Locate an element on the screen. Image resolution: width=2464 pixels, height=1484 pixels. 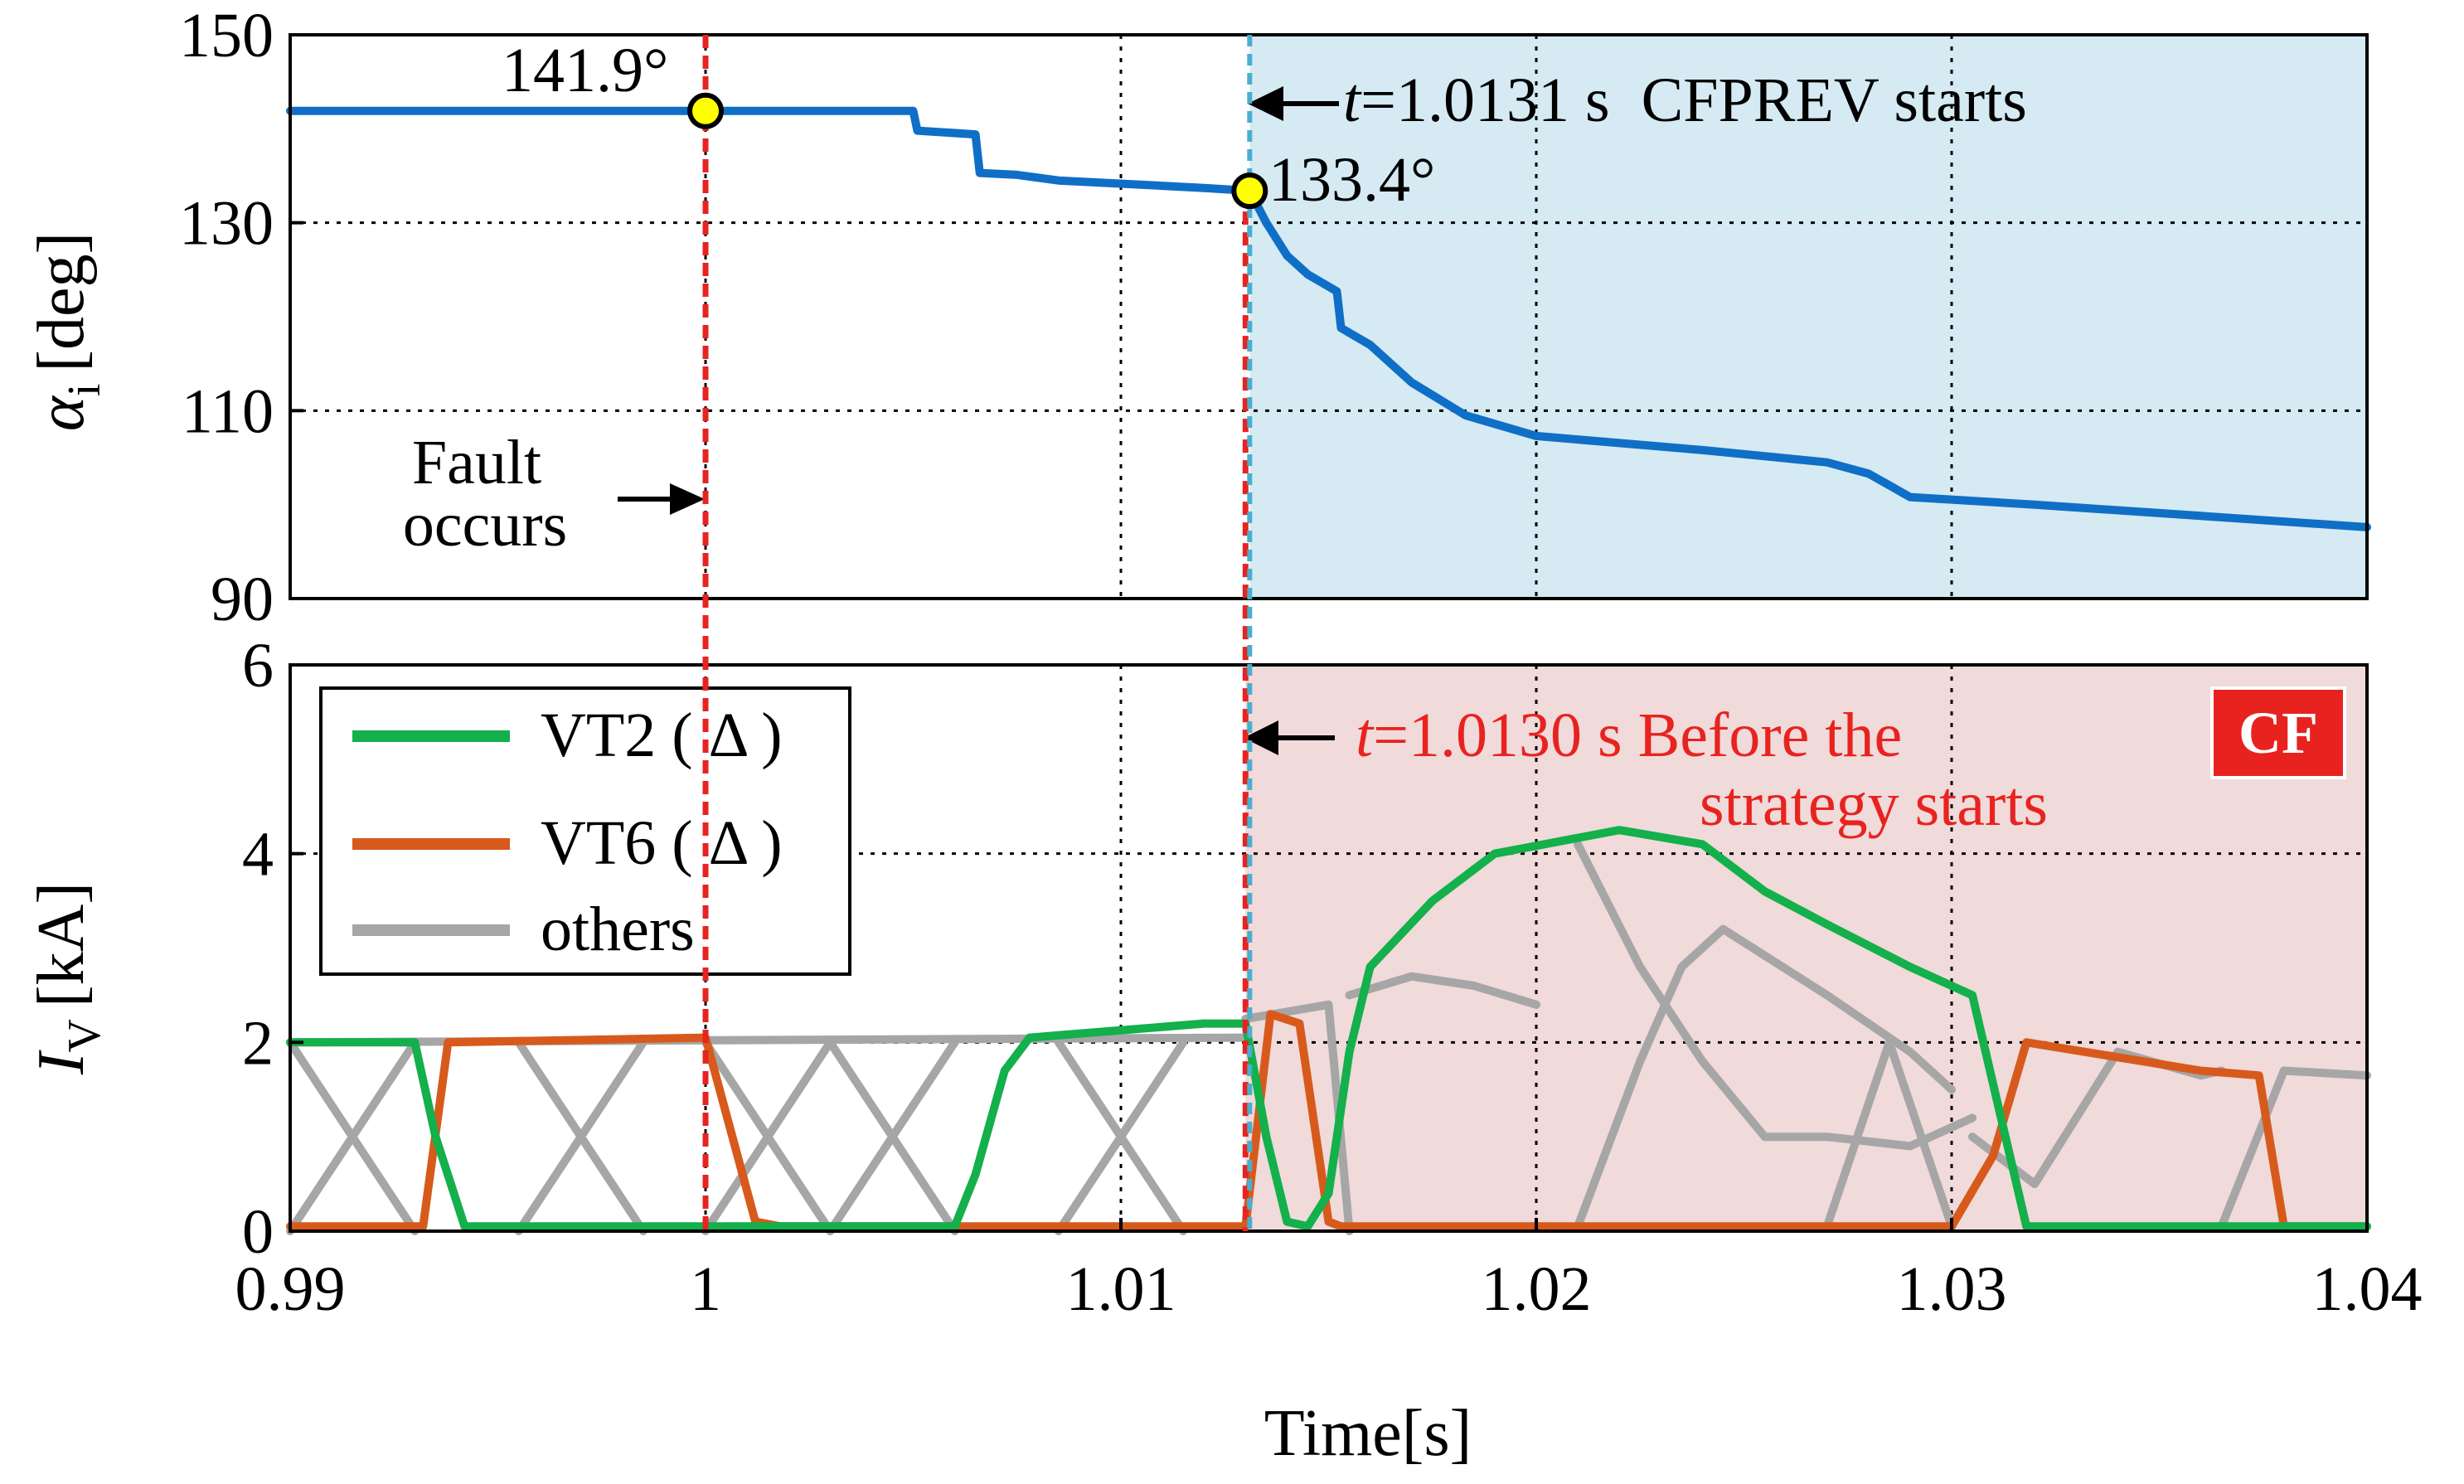
svg-text:IV[kA]: IV [kA] is located at coordinates (67, 979).